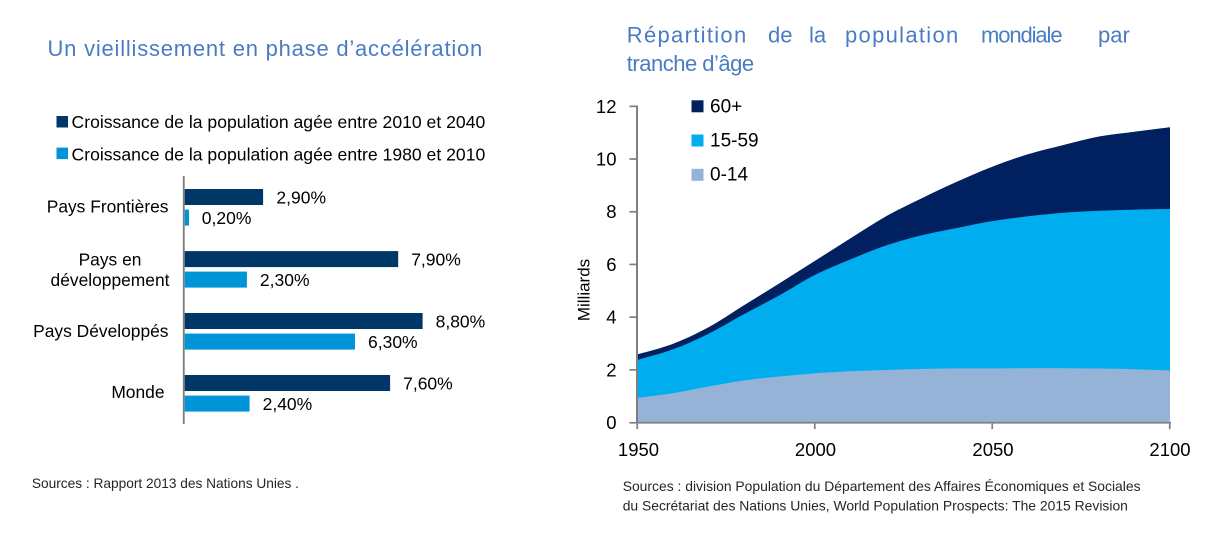 Image resolution: width=1210 pixels, height=540 pixels. What do you see at coordinates (101, 331) in the screenshot?
I see `svg-text: Pays Développés` at bounding box center [101, 331].